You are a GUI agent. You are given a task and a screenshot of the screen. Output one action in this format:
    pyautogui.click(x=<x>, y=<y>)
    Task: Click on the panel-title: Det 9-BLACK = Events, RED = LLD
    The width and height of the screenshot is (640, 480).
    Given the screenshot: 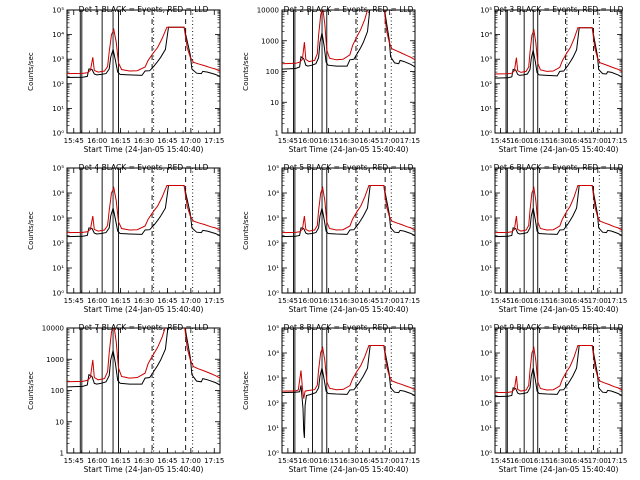 What is the action you would take?
    pyautogui.click(x=559, y=327)
    